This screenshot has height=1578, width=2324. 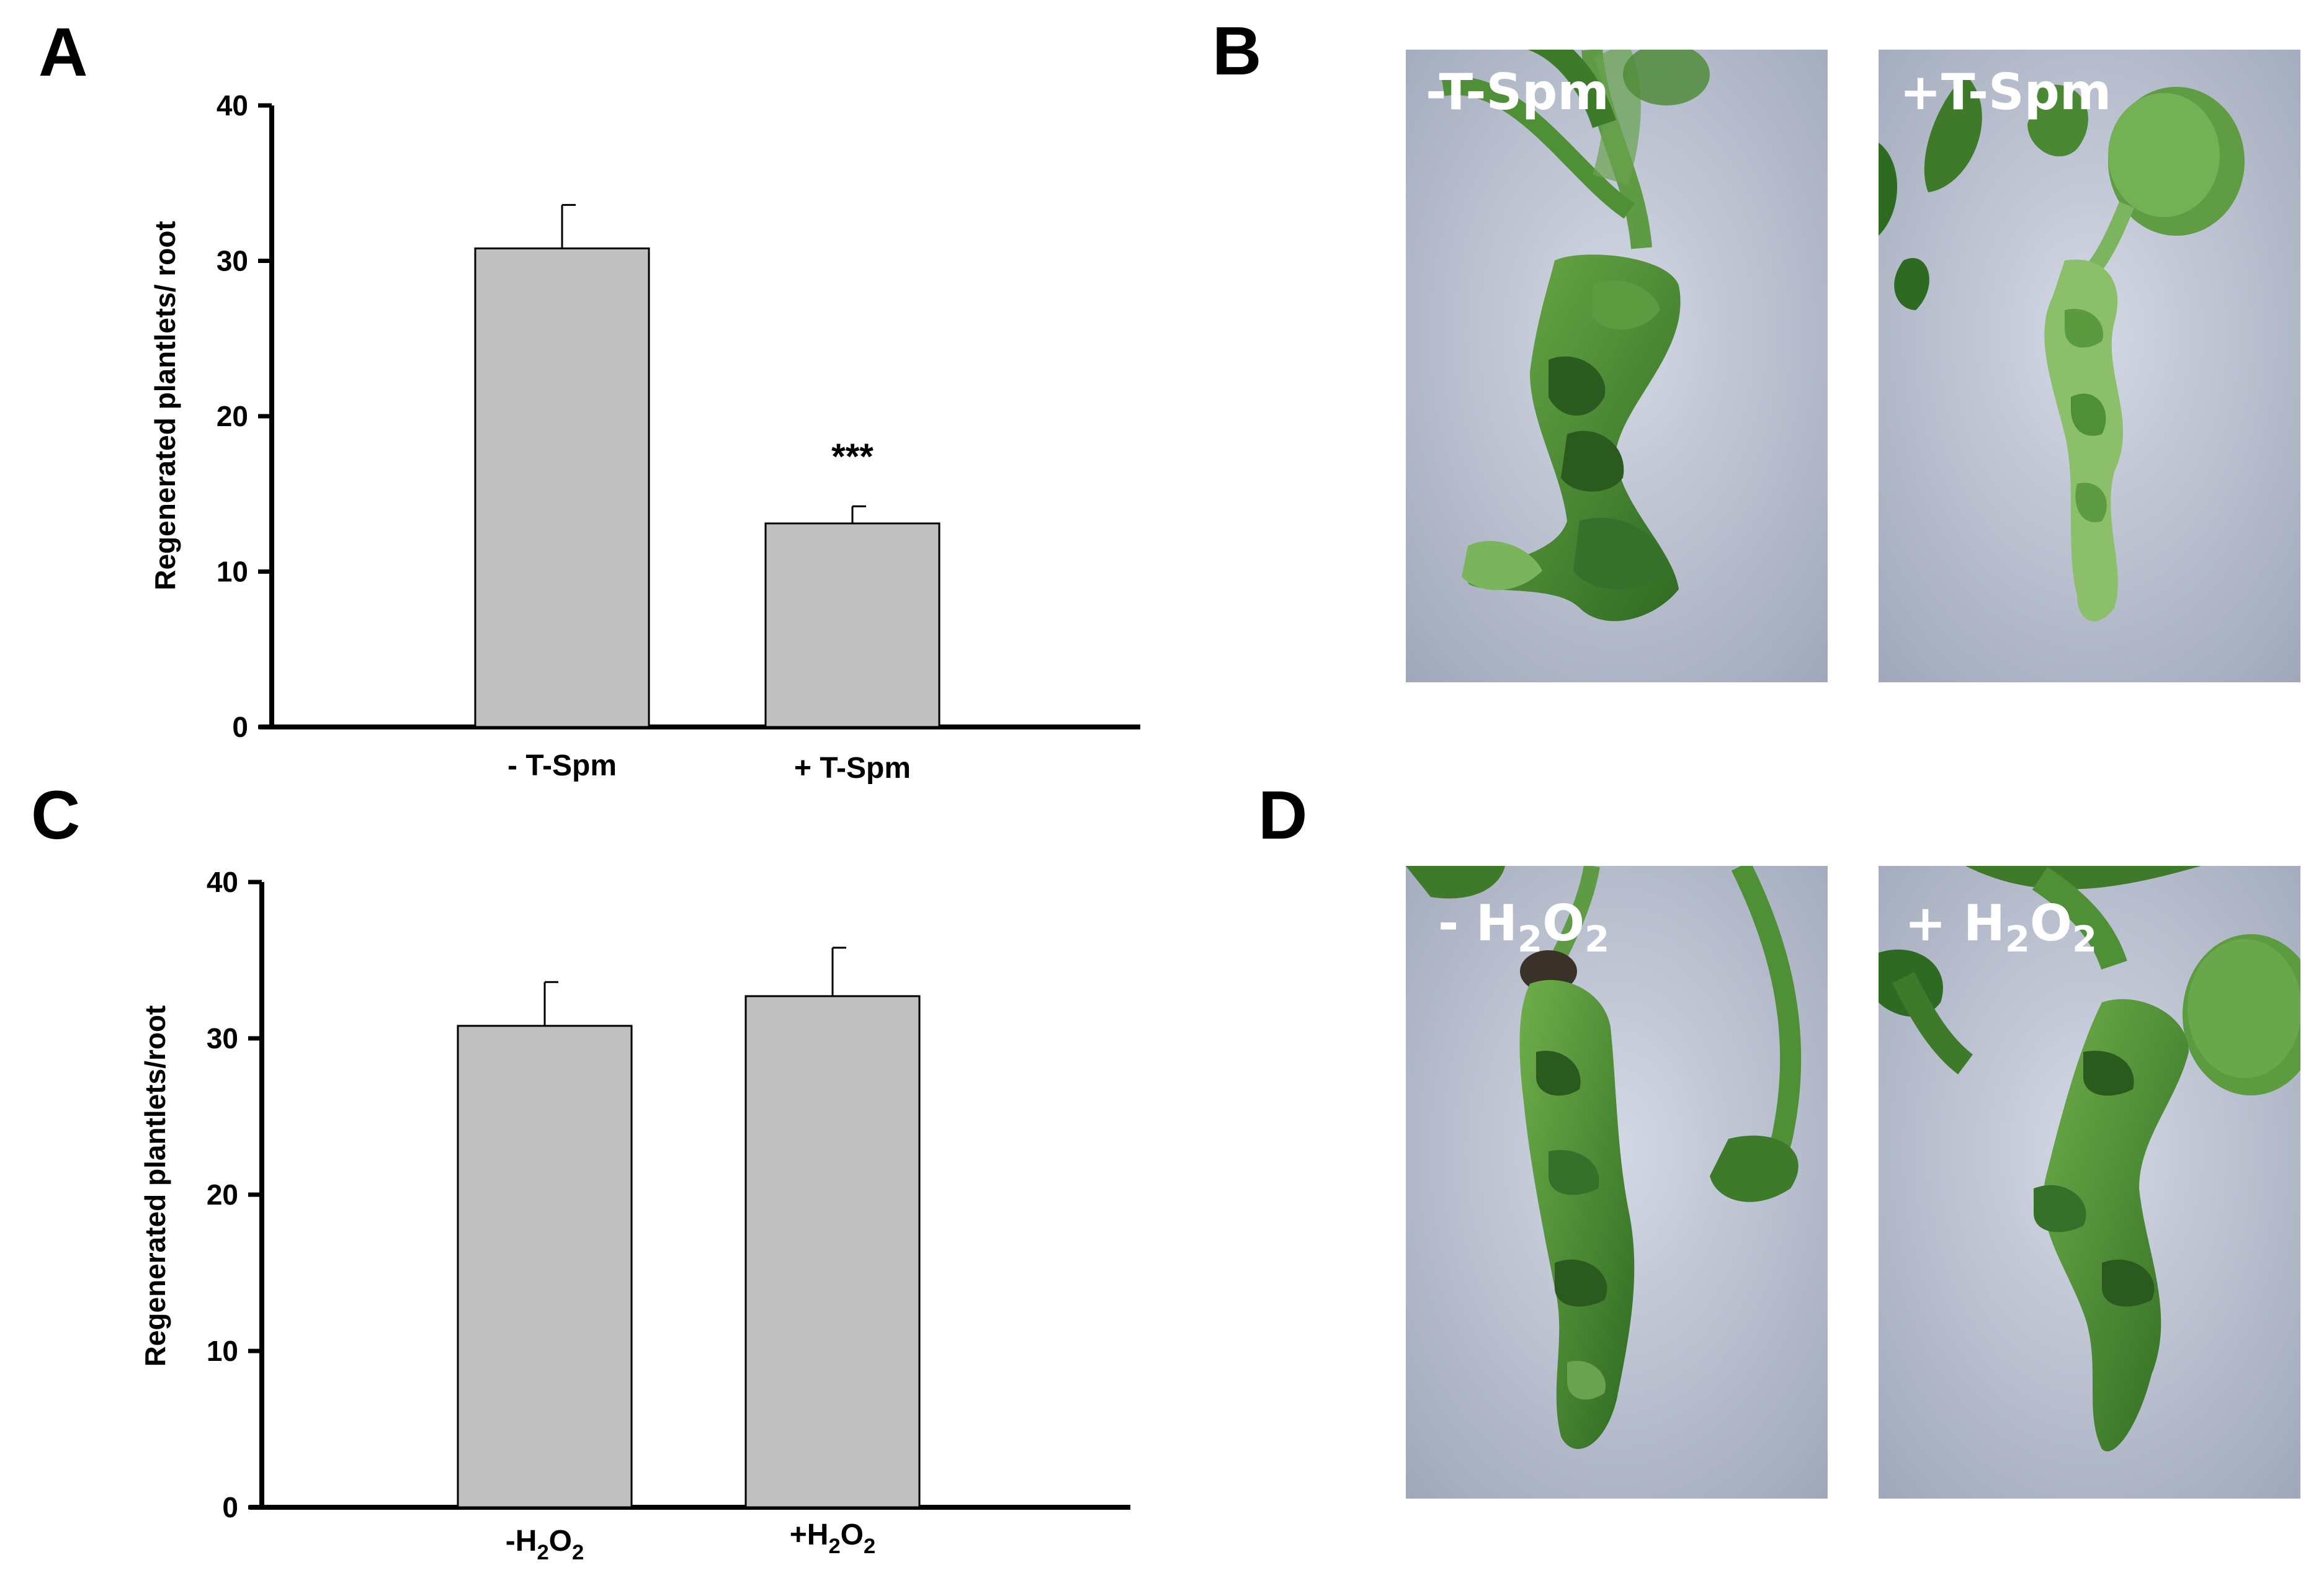 I want to click on y-ticks-a: 0 10 20 30 40, so click(x=245, y=416).